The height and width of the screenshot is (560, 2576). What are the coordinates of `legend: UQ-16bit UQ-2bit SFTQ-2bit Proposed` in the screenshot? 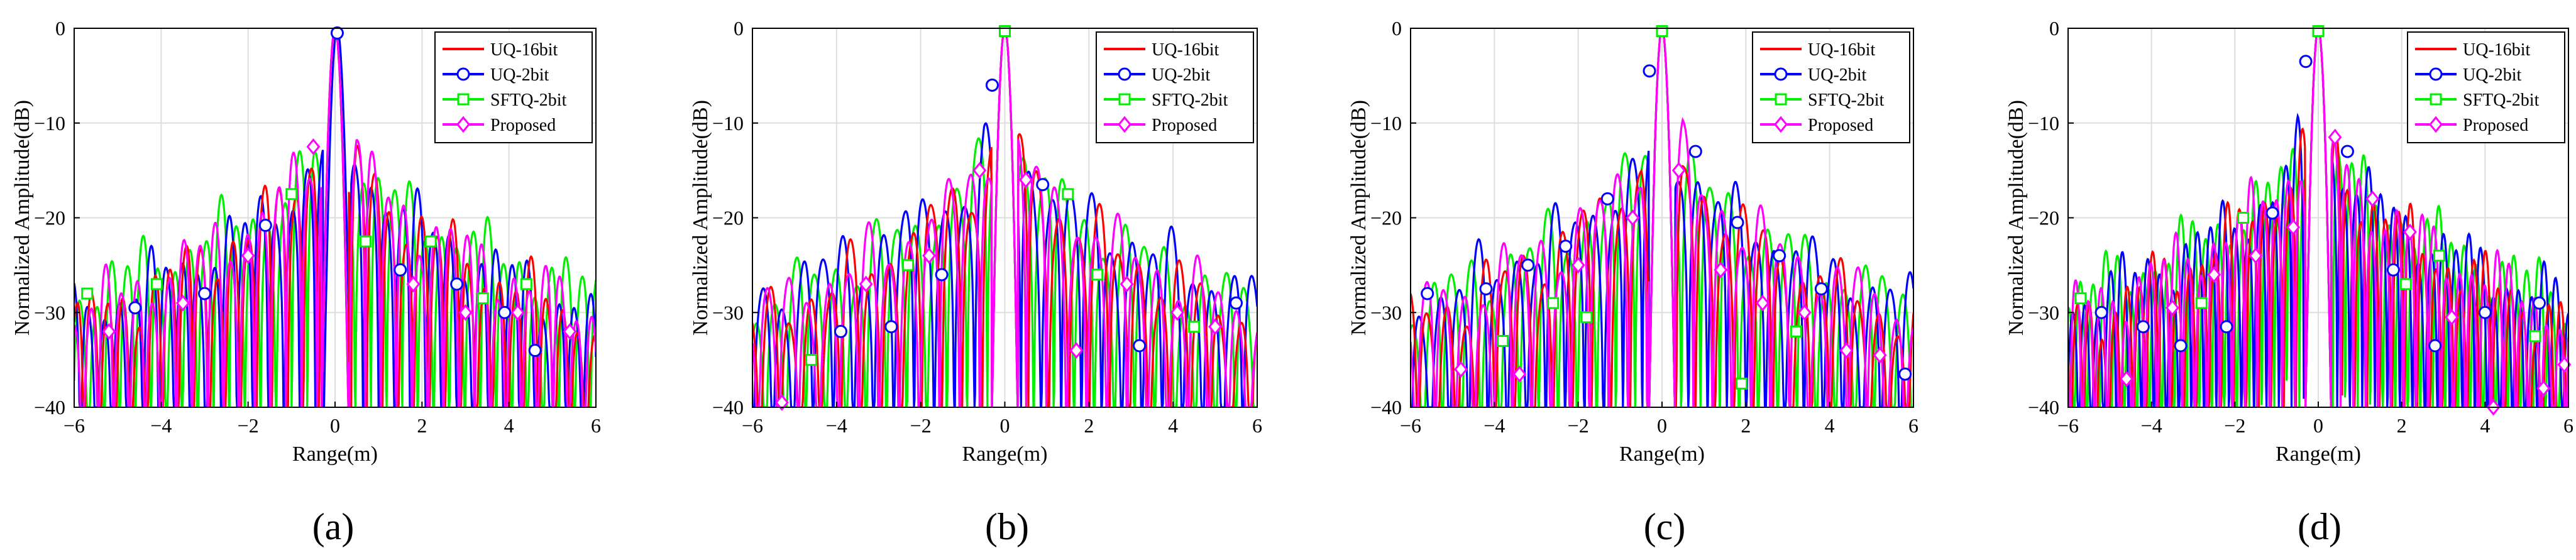 It's located at (514, 87).